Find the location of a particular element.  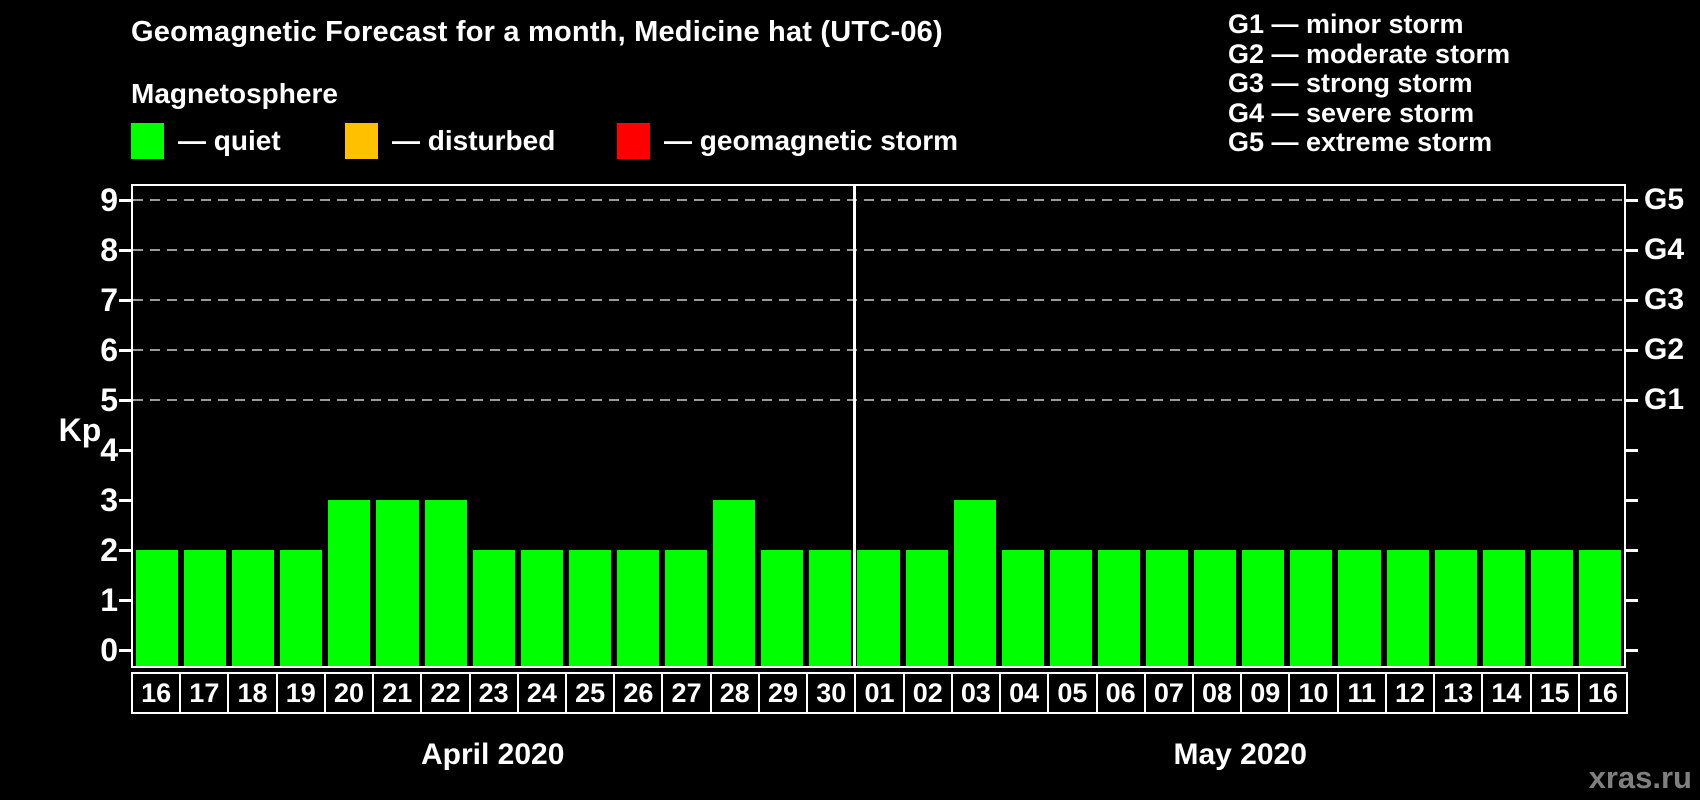

month-label: May 2020 is located at coordinates (1240, 754).